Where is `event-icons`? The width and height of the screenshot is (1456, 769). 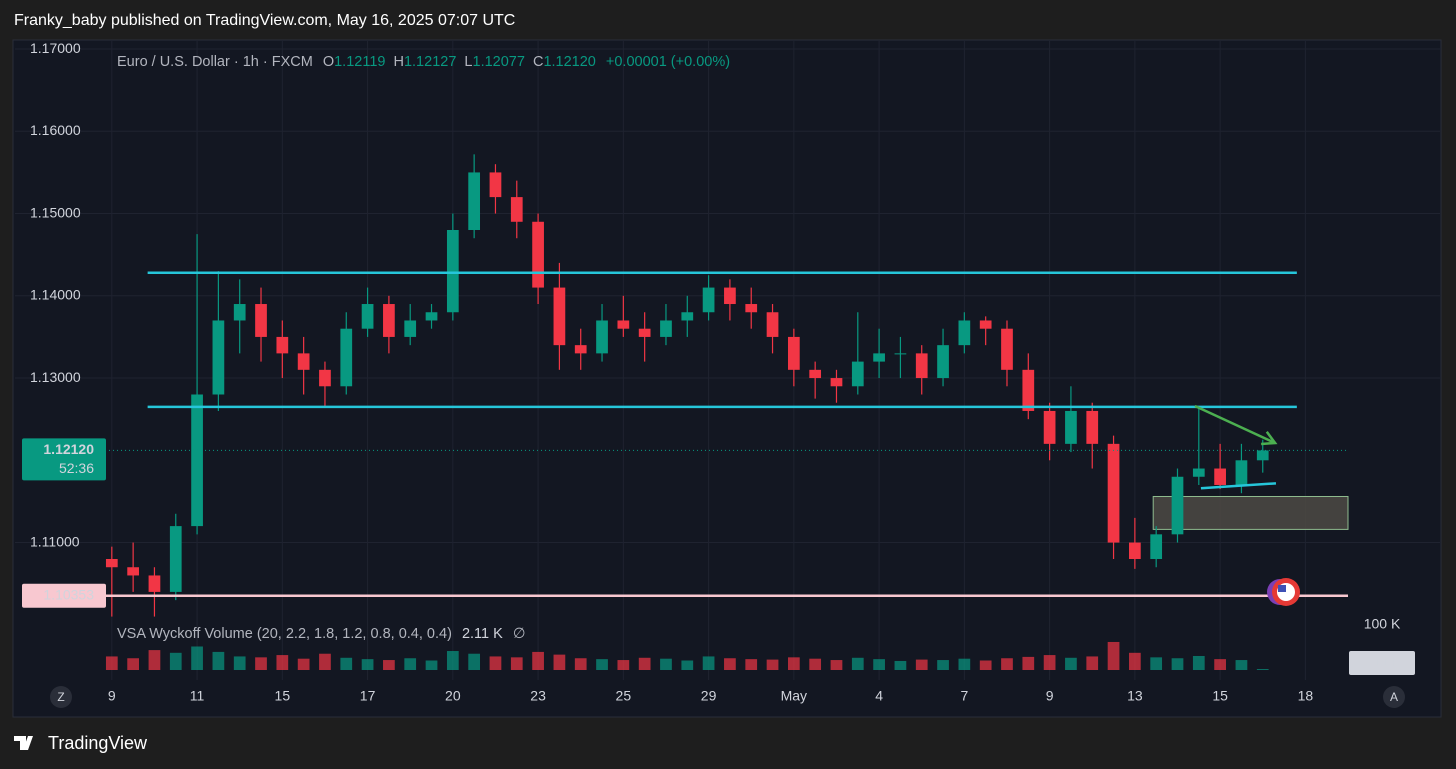 event-icons is located at coordinates (1283, 592).